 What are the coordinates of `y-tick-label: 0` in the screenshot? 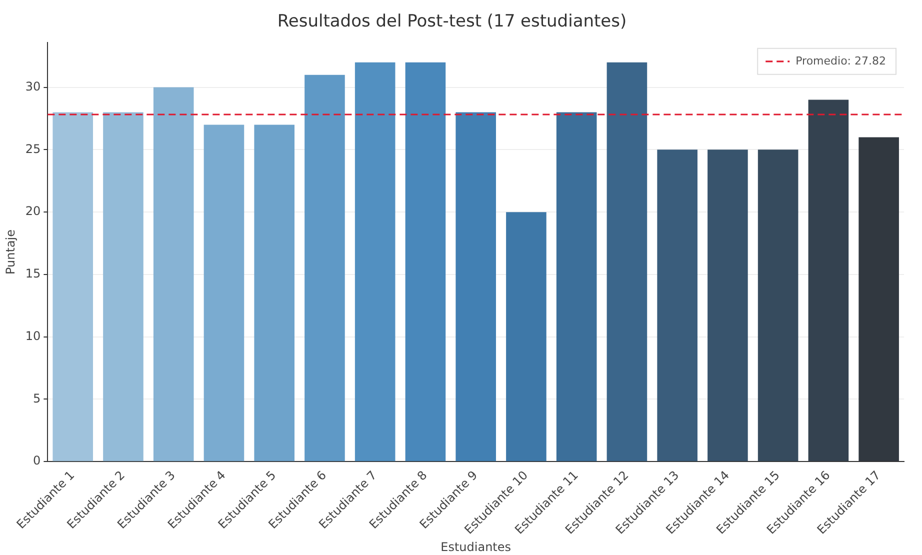 It's located at (37, 461).